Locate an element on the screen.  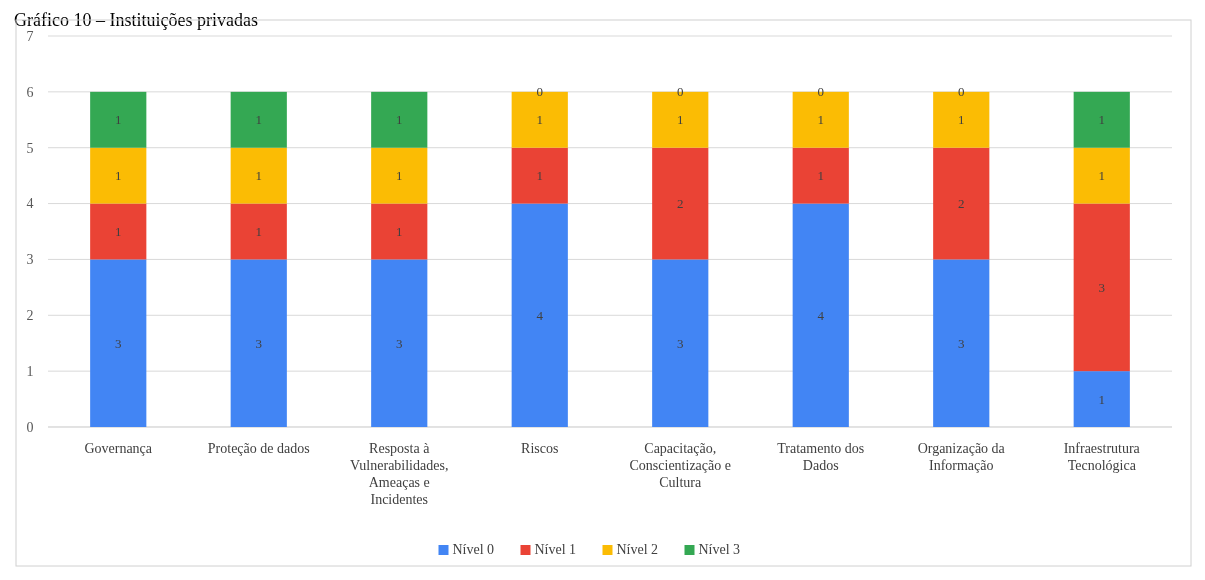
y-tick-label: 0 is located at coordinates (30, 427).